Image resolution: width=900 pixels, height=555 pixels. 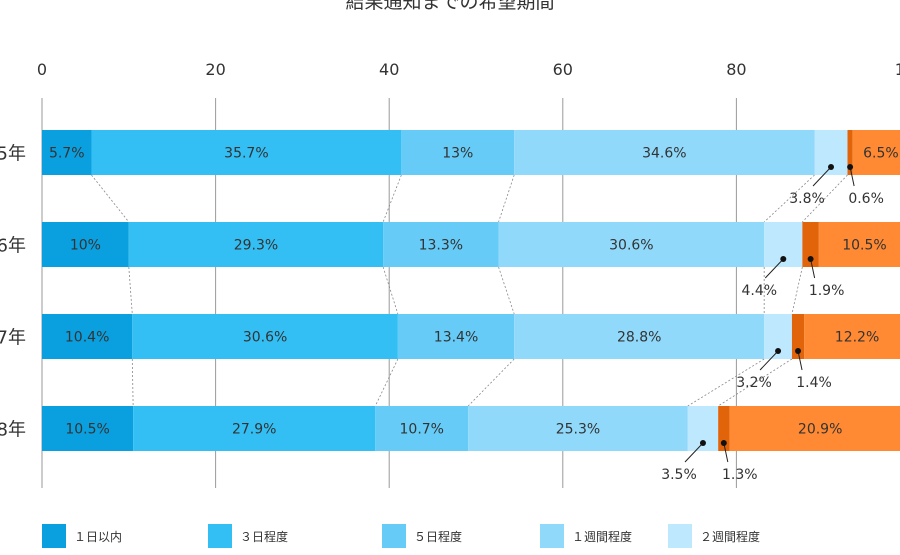 What do you see at coordinates (13, 246) in the screenshot?
I see `category-label: 2016年` at bounding box center [13, 246].